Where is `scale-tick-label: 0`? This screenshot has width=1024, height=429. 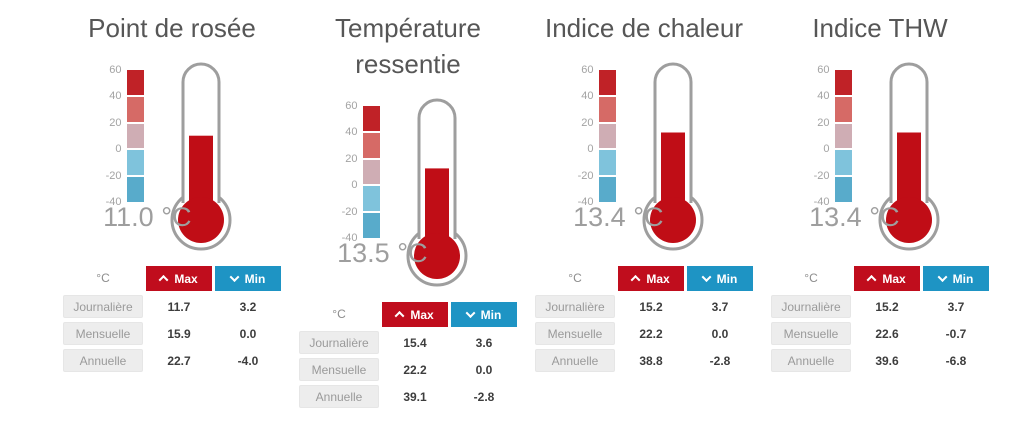 scale-tick-label: 0 is located at coordinates (590, 149).